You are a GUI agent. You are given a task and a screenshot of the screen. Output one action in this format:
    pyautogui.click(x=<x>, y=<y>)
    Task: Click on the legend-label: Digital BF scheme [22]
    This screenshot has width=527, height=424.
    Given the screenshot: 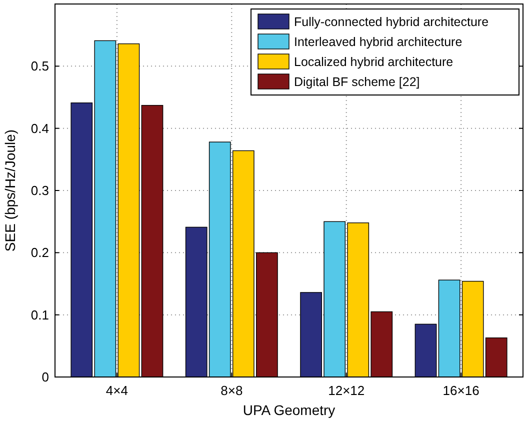 What is the action you would take?
    pyautogui.click(x=357, y=82)
    